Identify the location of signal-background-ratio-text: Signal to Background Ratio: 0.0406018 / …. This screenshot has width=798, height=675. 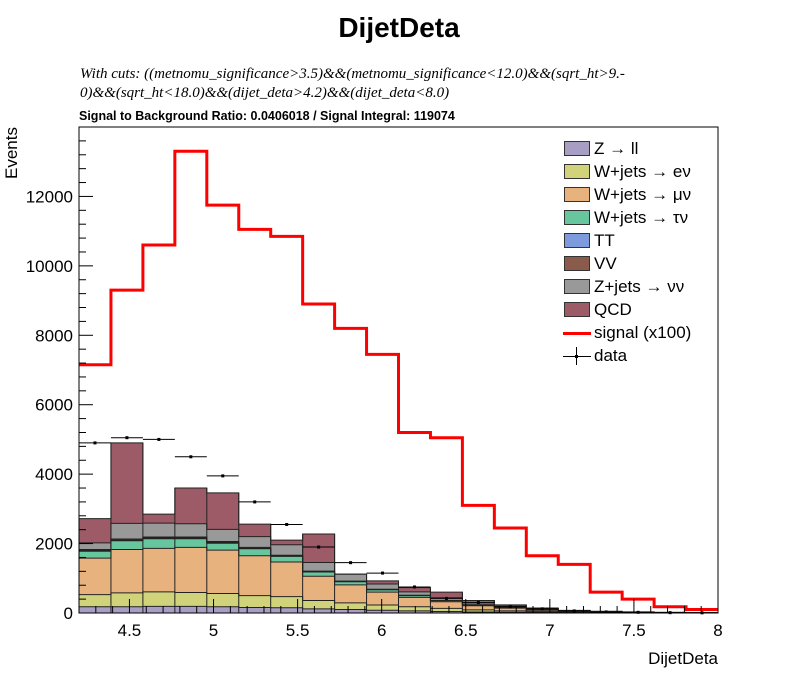
(267, 116).